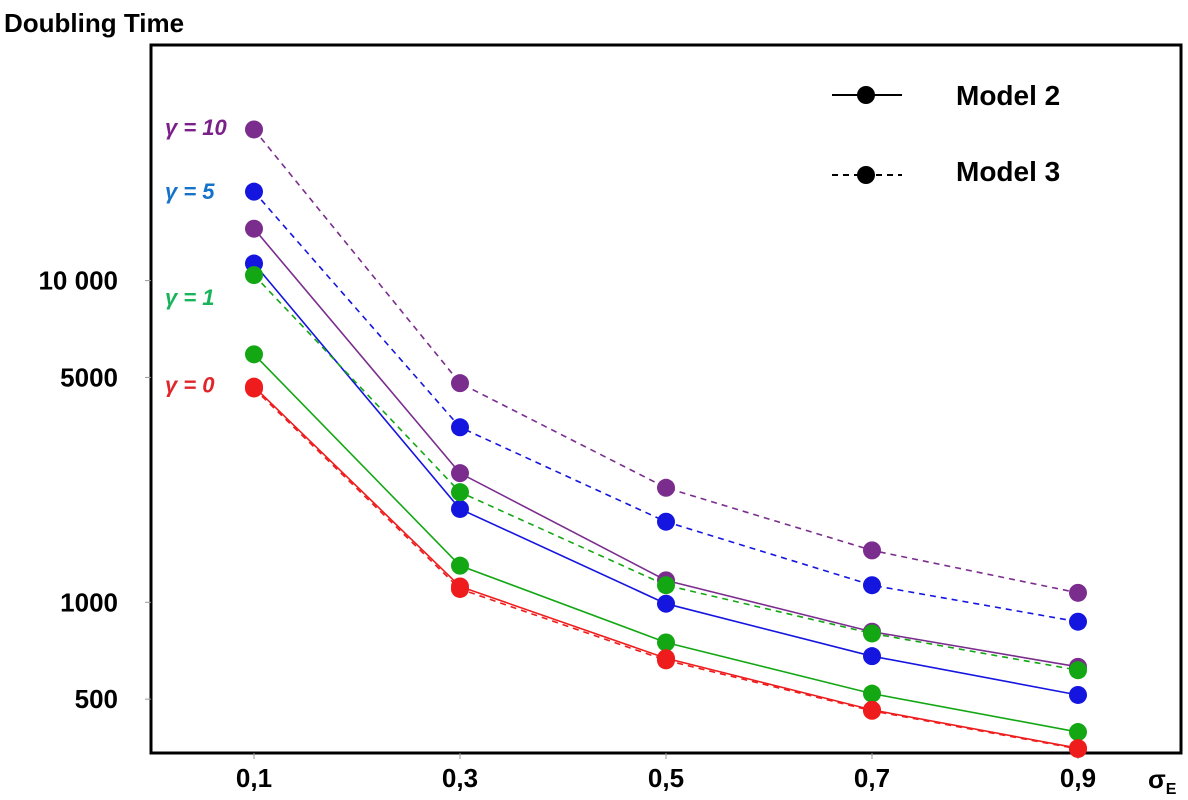  I want to click on gamma-labels: γ = 10 γ = 5 γ = 1 γ = 0, so click(196, 256).